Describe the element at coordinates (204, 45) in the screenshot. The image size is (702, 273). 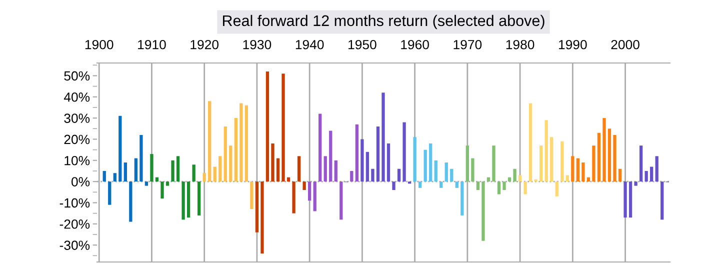
I see `x-tick-label: 1920` at that location.